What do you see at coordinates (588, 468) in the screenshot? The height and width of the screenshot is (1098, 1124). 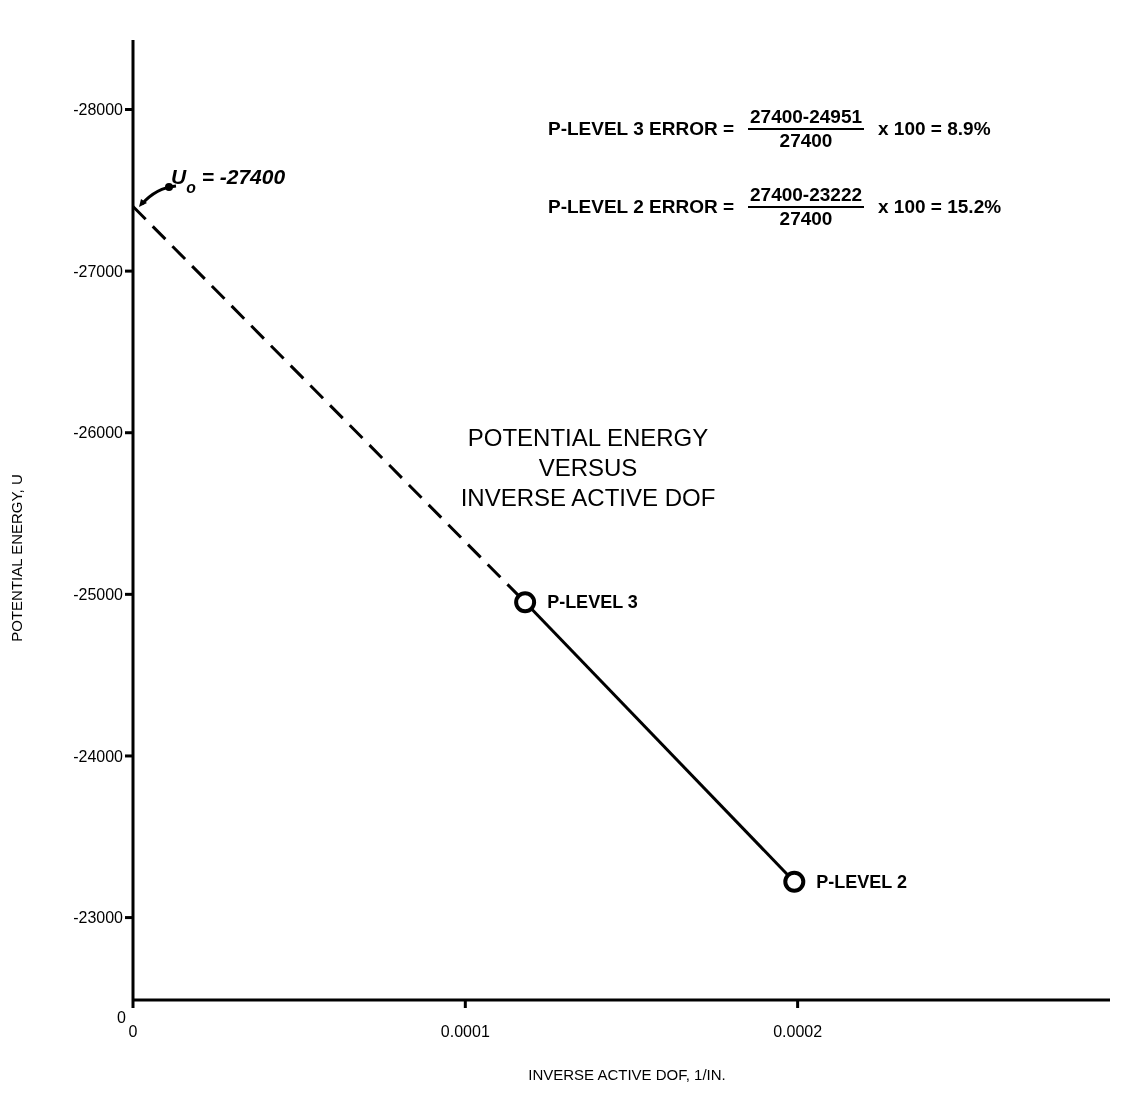 I see `text: POTENTIAL ENERGY VERSUS INVERSE ACTIVE DOF` at bounding box center [588, 468].